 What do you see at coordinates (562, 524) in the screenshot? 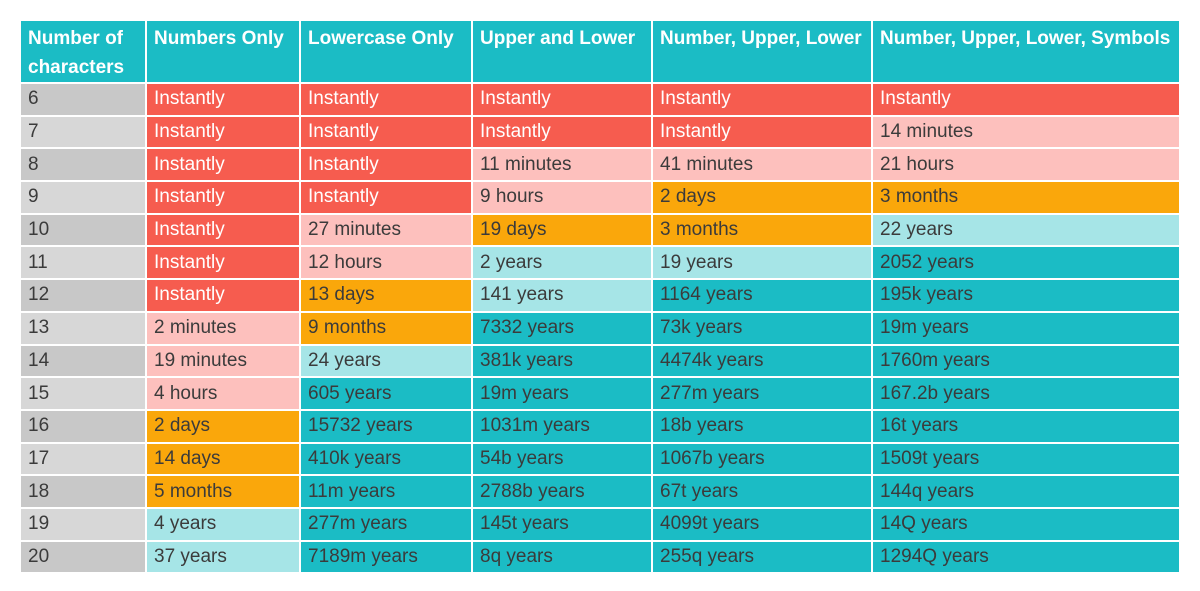
I see `cell-upper-and-lower: 145t years` at bounding box center [562, 524].